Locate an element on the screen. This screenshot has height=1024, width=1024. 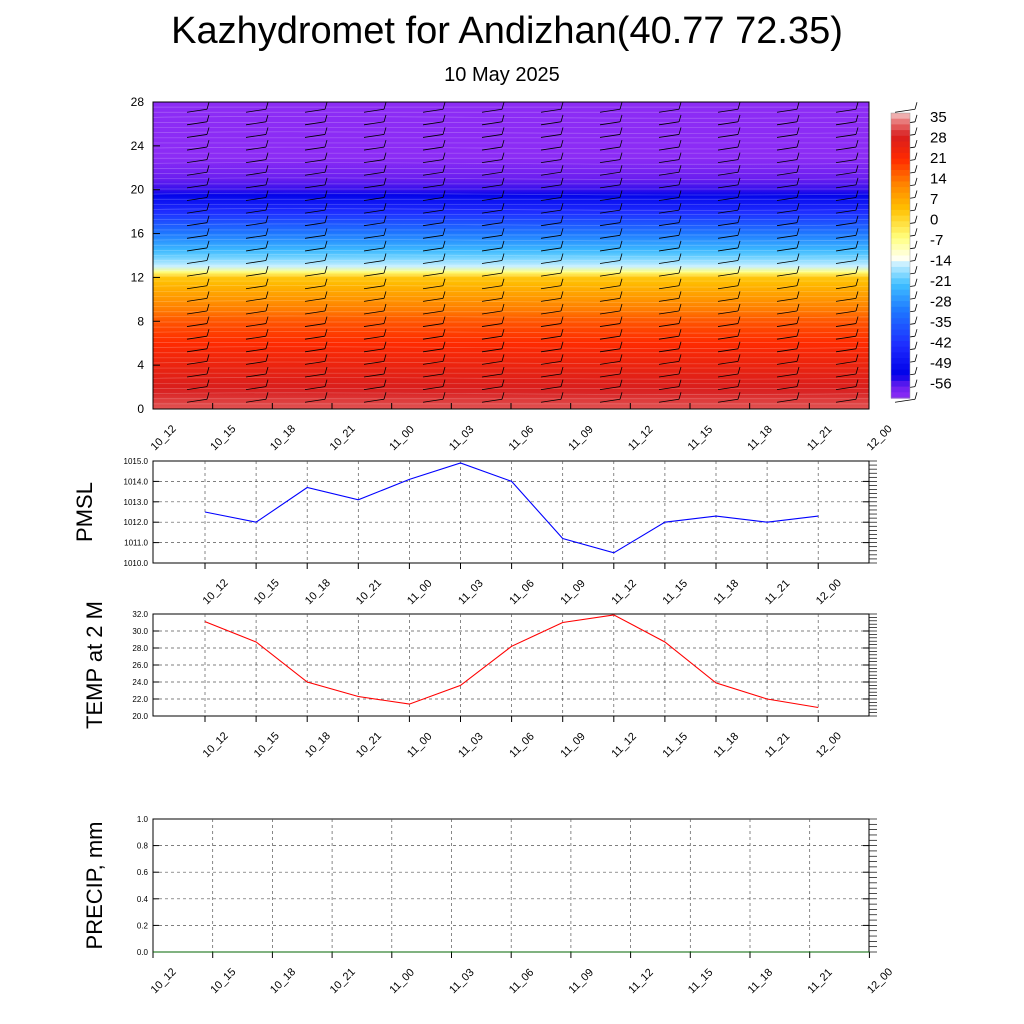
x-tick-label: 11_18 is located at coordinates (727, 593).